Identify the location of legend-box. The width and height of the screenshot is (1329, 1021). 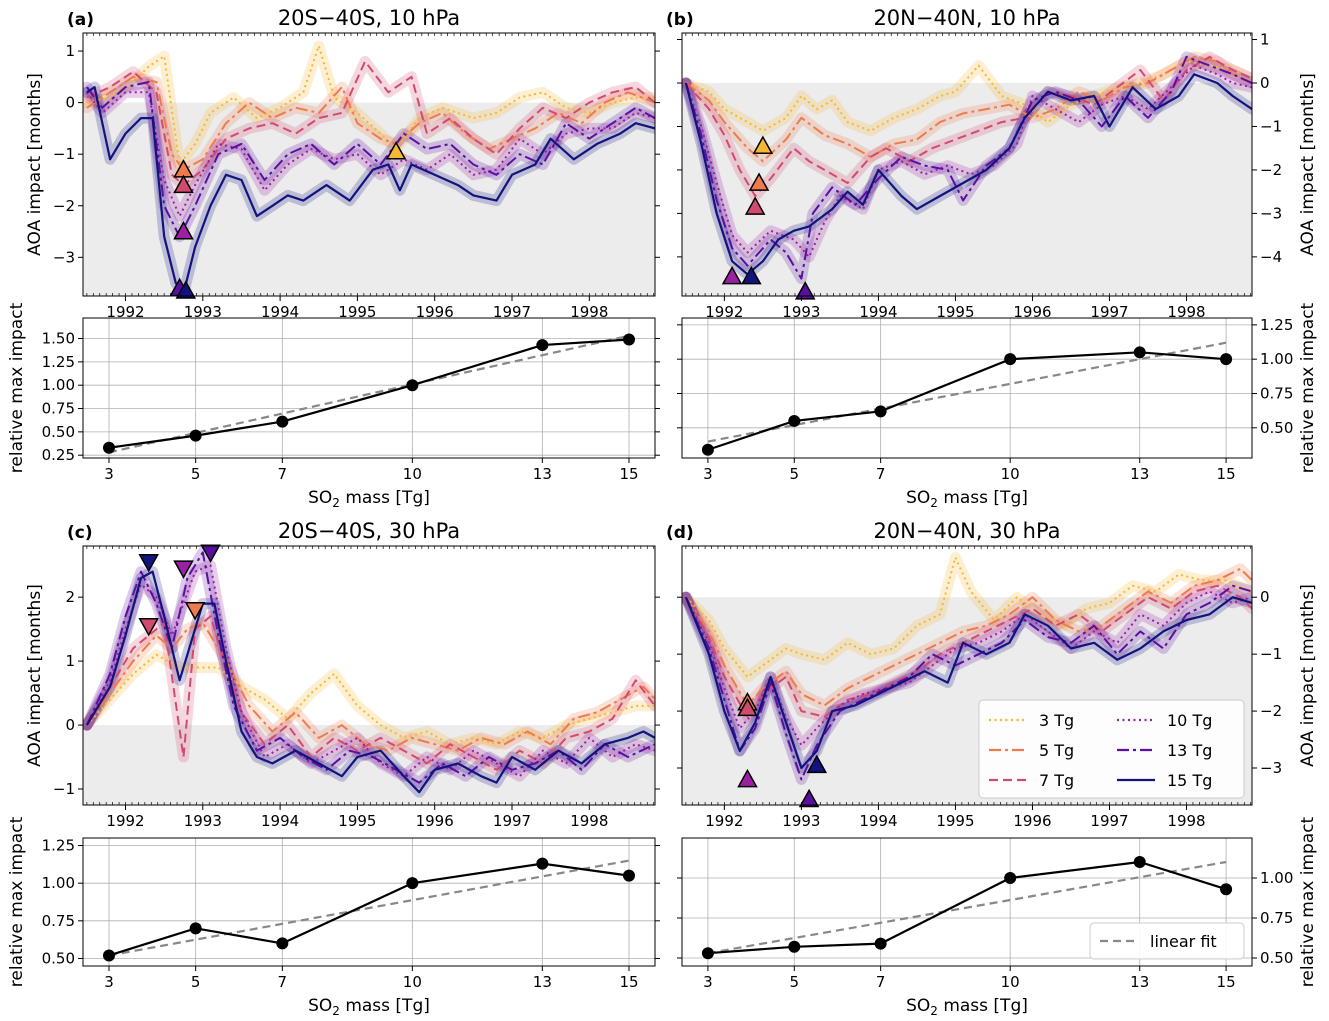
(1111, 749).